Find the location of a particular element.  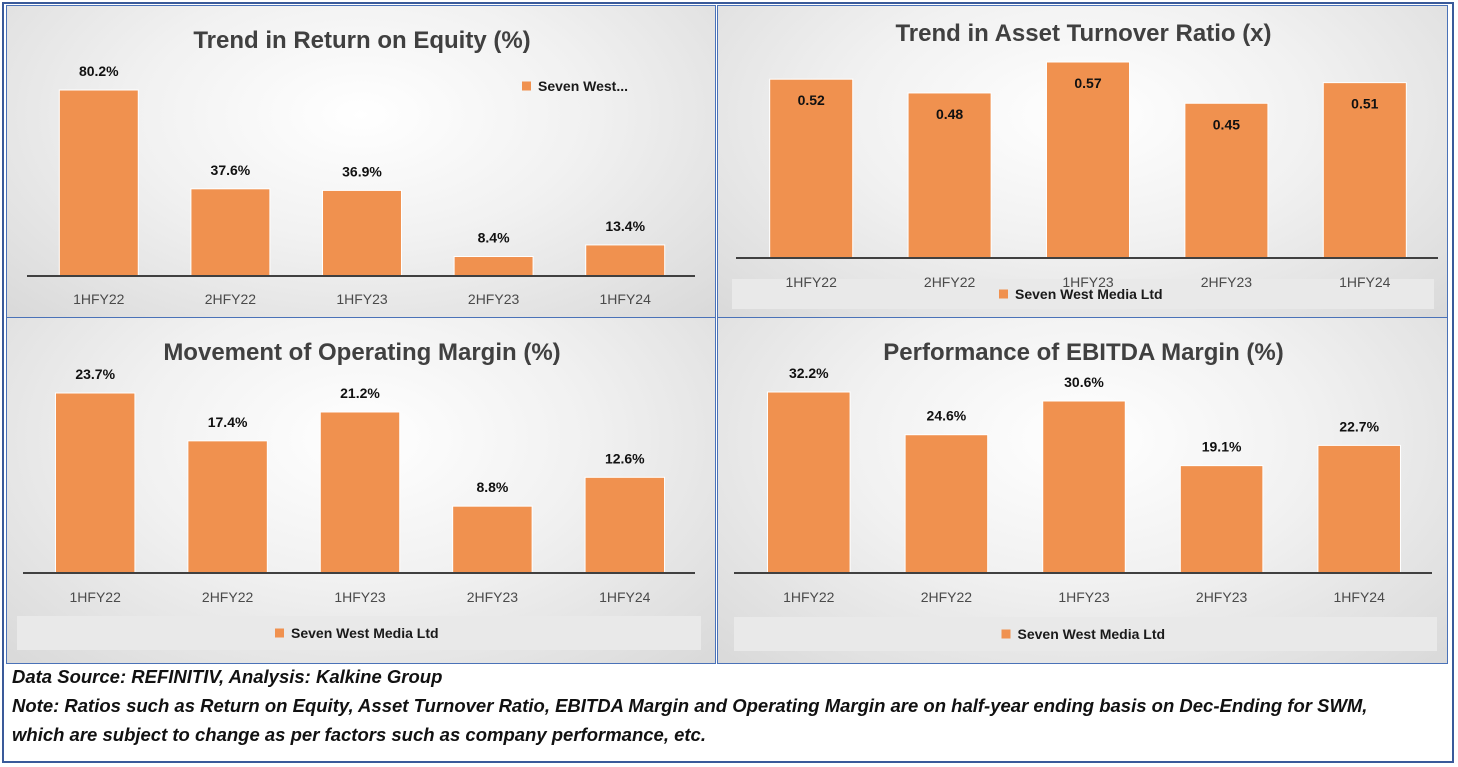

data-label: 22.7% is located at coordinates (1359, 426).